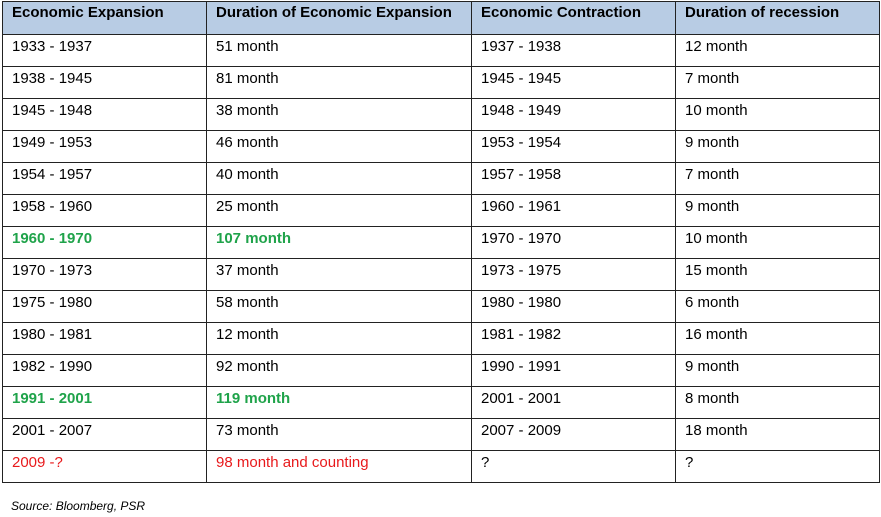 This screenshot has width=881, height=517. I want to click on recession-duration: 15 month, so click(777, 274).